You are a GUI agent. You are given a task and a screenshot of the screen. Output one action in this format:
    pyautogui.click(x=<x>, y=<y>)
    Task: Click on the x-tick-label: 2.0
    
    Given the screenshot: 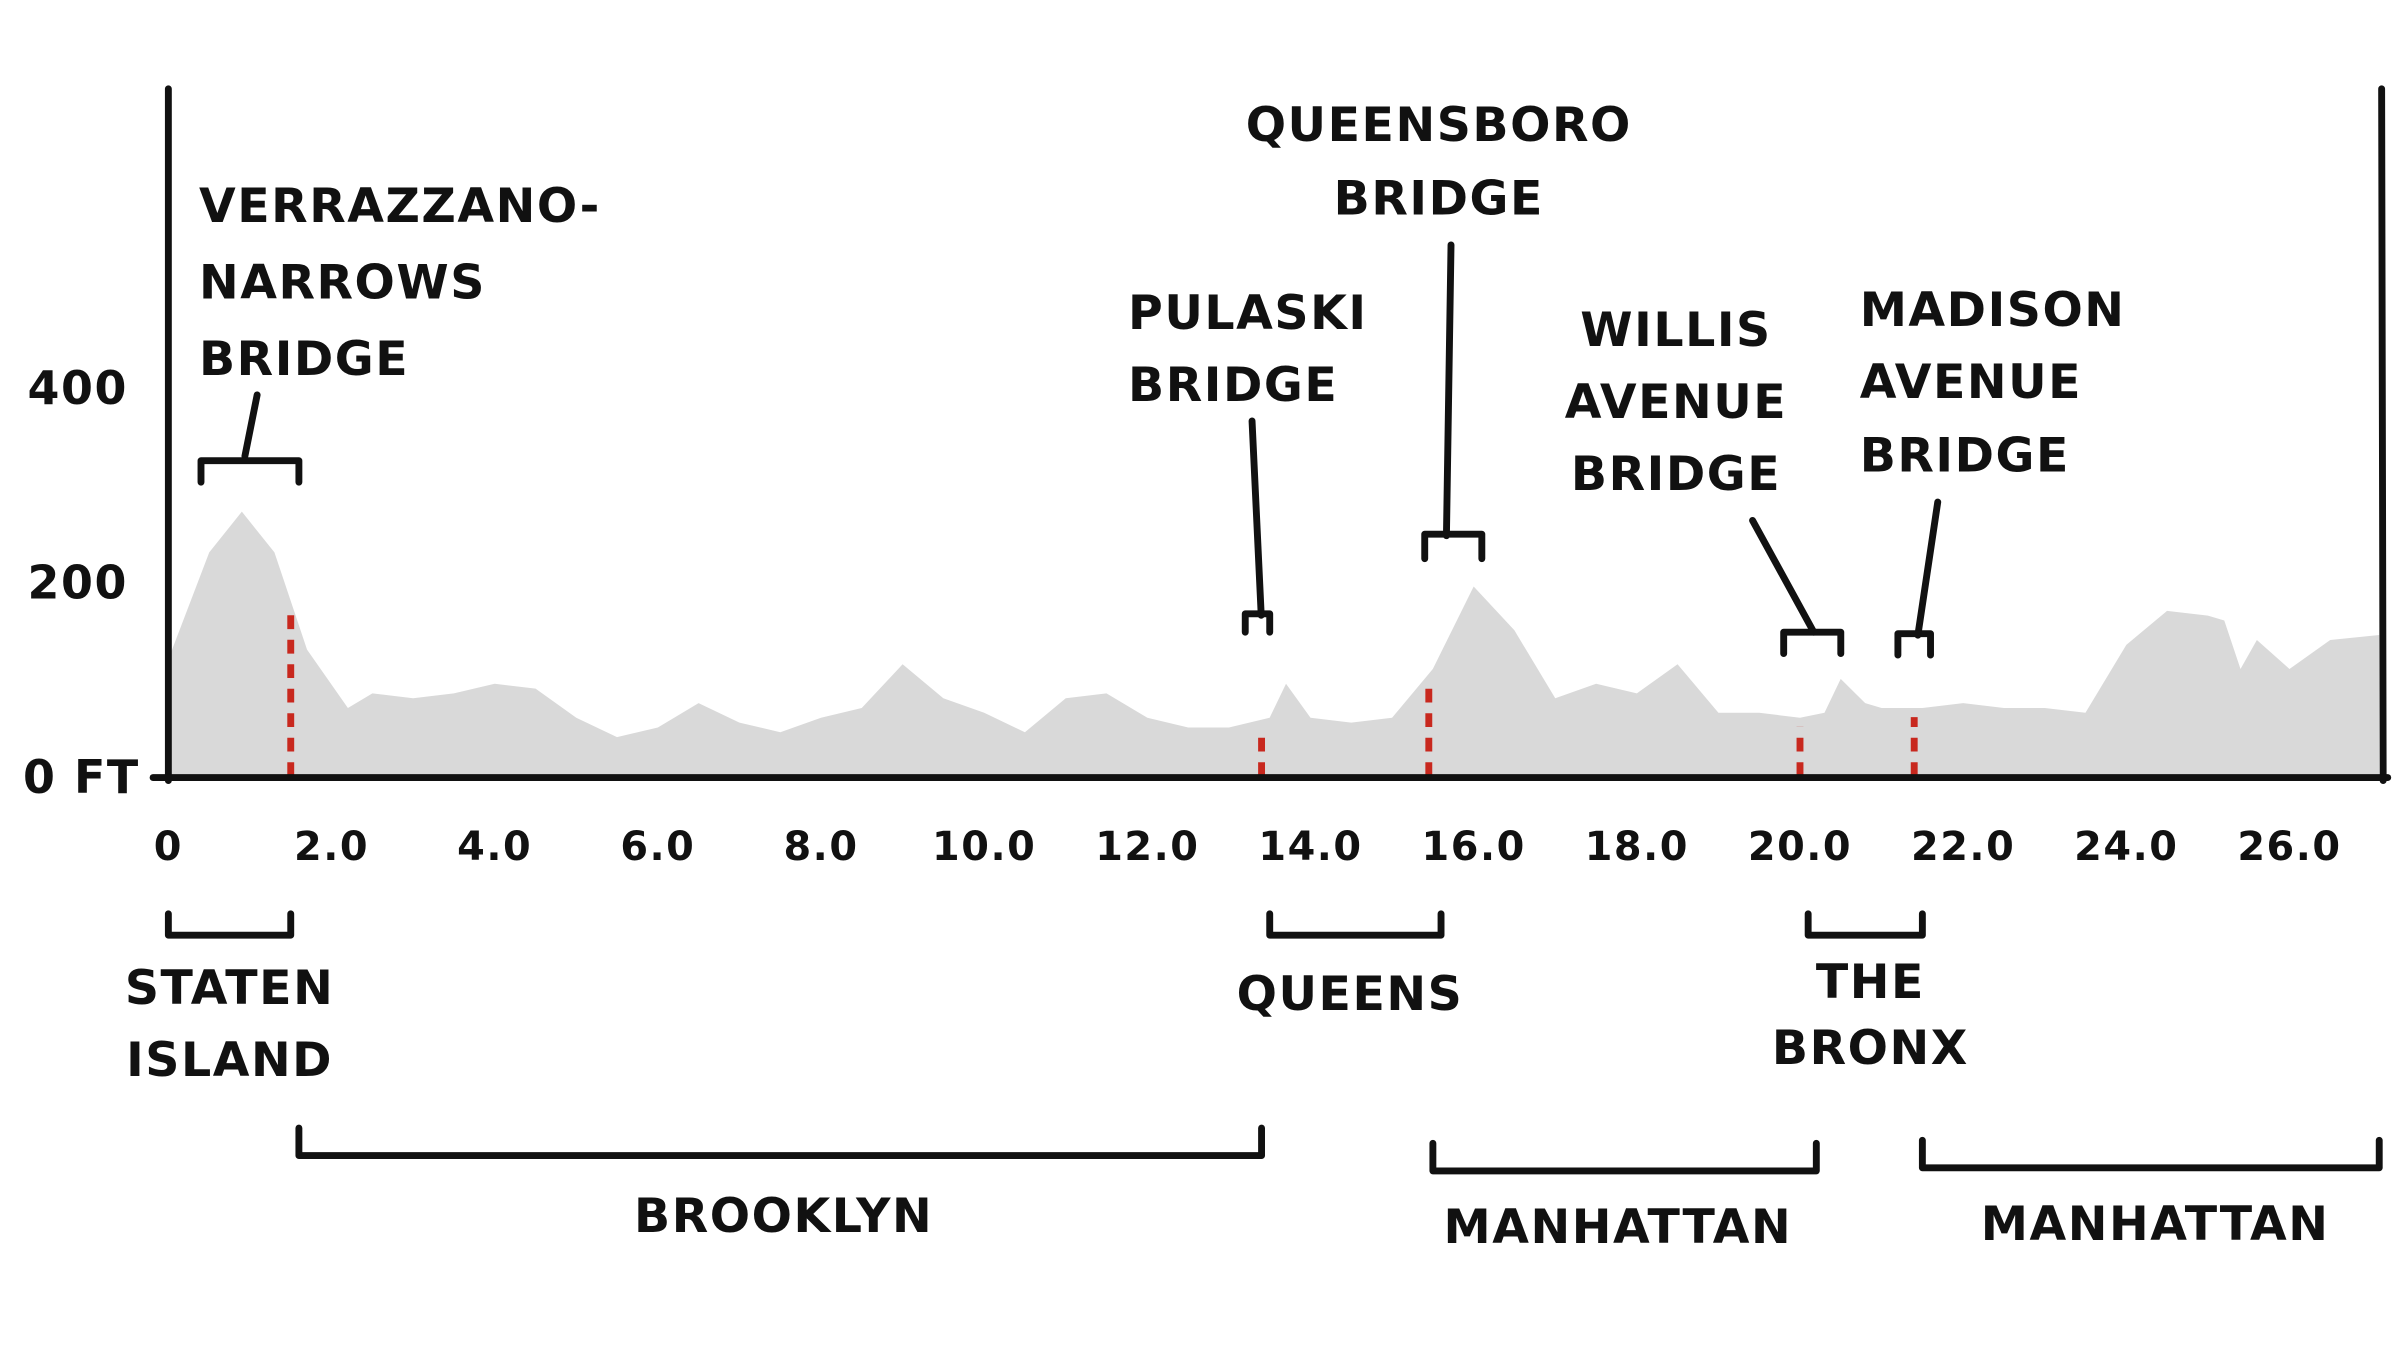 What is the action you would take?
    pyautogui.click(x=331, y=847)
    